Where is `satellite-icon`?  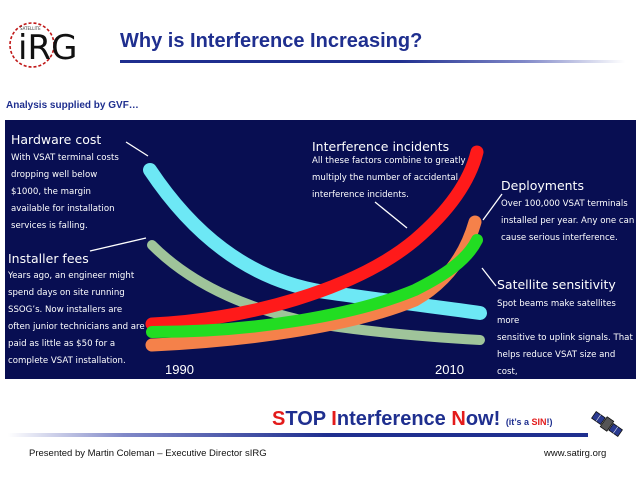
satellite-icon is located at coordinates (607, 424).